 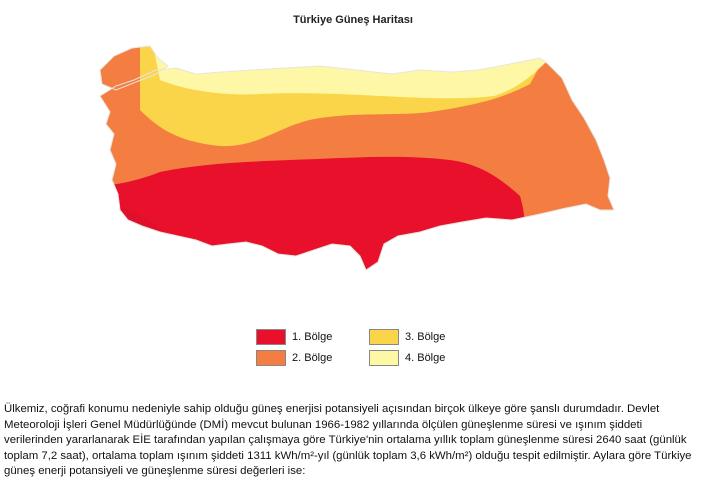 What do you see at coordinates (312, 337) in the screenshot?
I see `legend-label-zone-1: 1. Bölge` at bounding box center [312, 337].